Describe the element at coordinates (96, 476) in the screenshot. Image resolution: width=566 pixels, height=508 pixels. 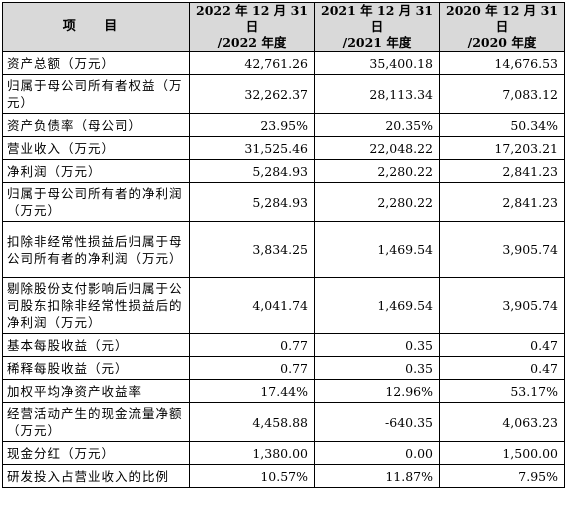
I see `row-label: 研发投入占营业收入的比例` at that location.